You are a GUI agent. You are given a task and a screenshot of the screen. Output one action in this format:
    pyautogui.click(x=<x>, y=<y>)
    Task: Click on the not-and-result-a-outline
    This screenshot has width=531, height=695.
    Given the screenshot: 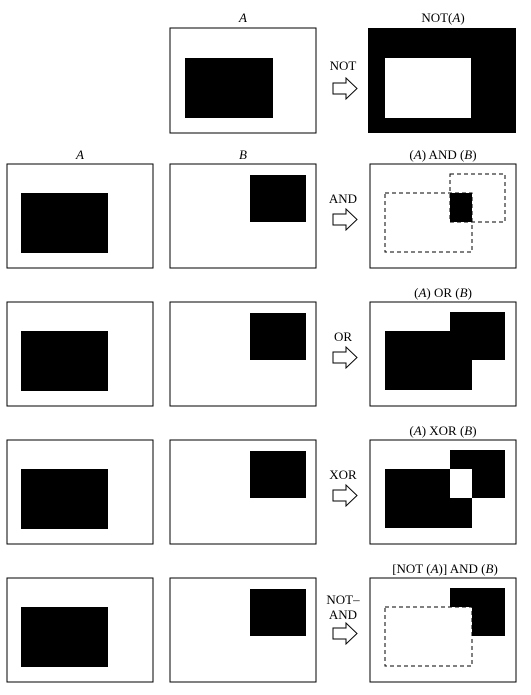 What is the action you would take?
    pyautogui.click(x=428, y=636)
    